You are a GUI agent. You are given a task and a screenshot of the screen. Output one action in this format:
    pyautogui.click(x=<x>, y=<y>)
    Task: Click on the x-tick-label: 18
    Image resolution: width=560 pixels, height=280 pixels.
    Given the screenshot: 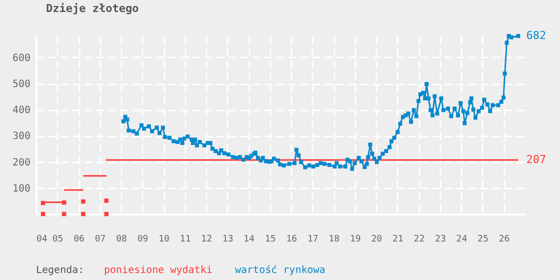 What is the action you would take?
    pyautogui.click(x=334, y=239)
    